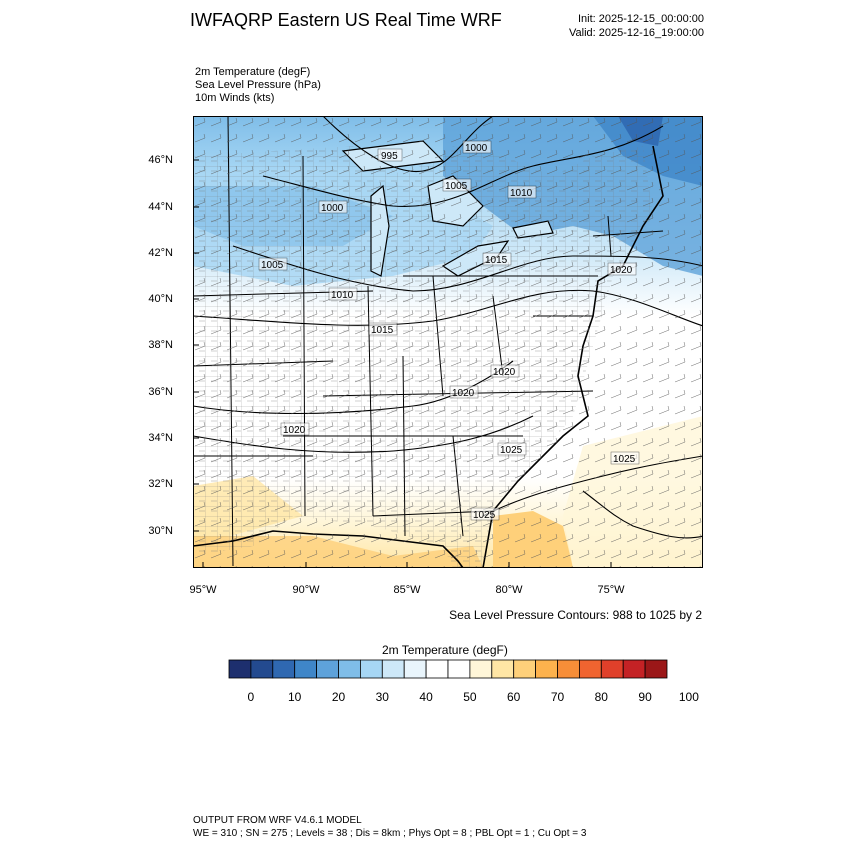  Describe the element at coordinates (277, 820) in the screenshot. I see `model-info: OUTPUT FROM WRF V4.6.1 MODEL` at that location.